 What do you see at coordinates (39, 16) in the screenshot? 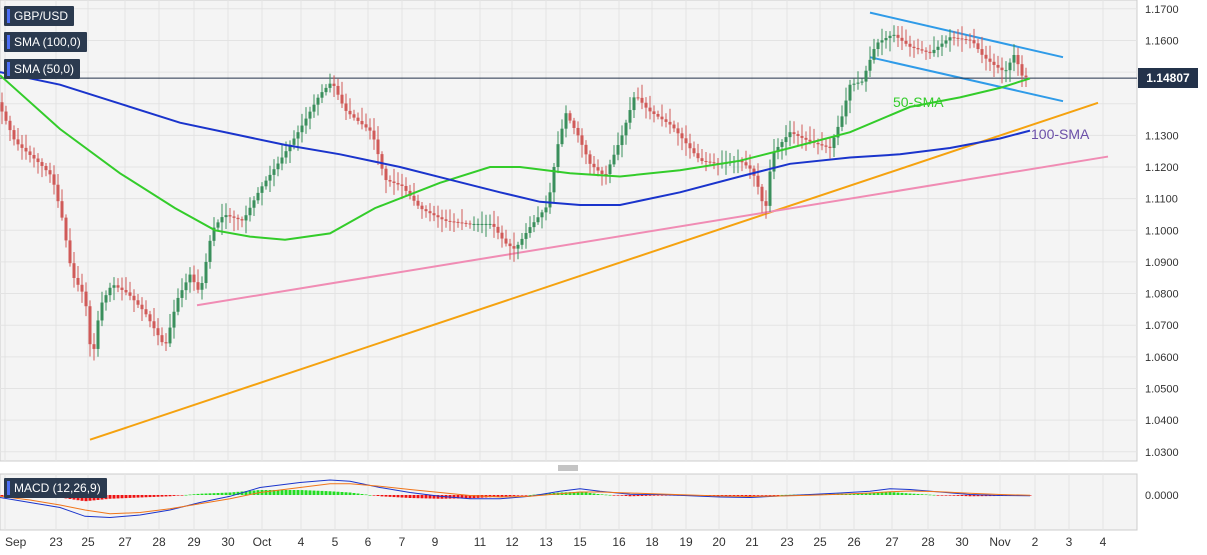
I see `symbol-label: GBP/USD` at bounding box center [39, 16].